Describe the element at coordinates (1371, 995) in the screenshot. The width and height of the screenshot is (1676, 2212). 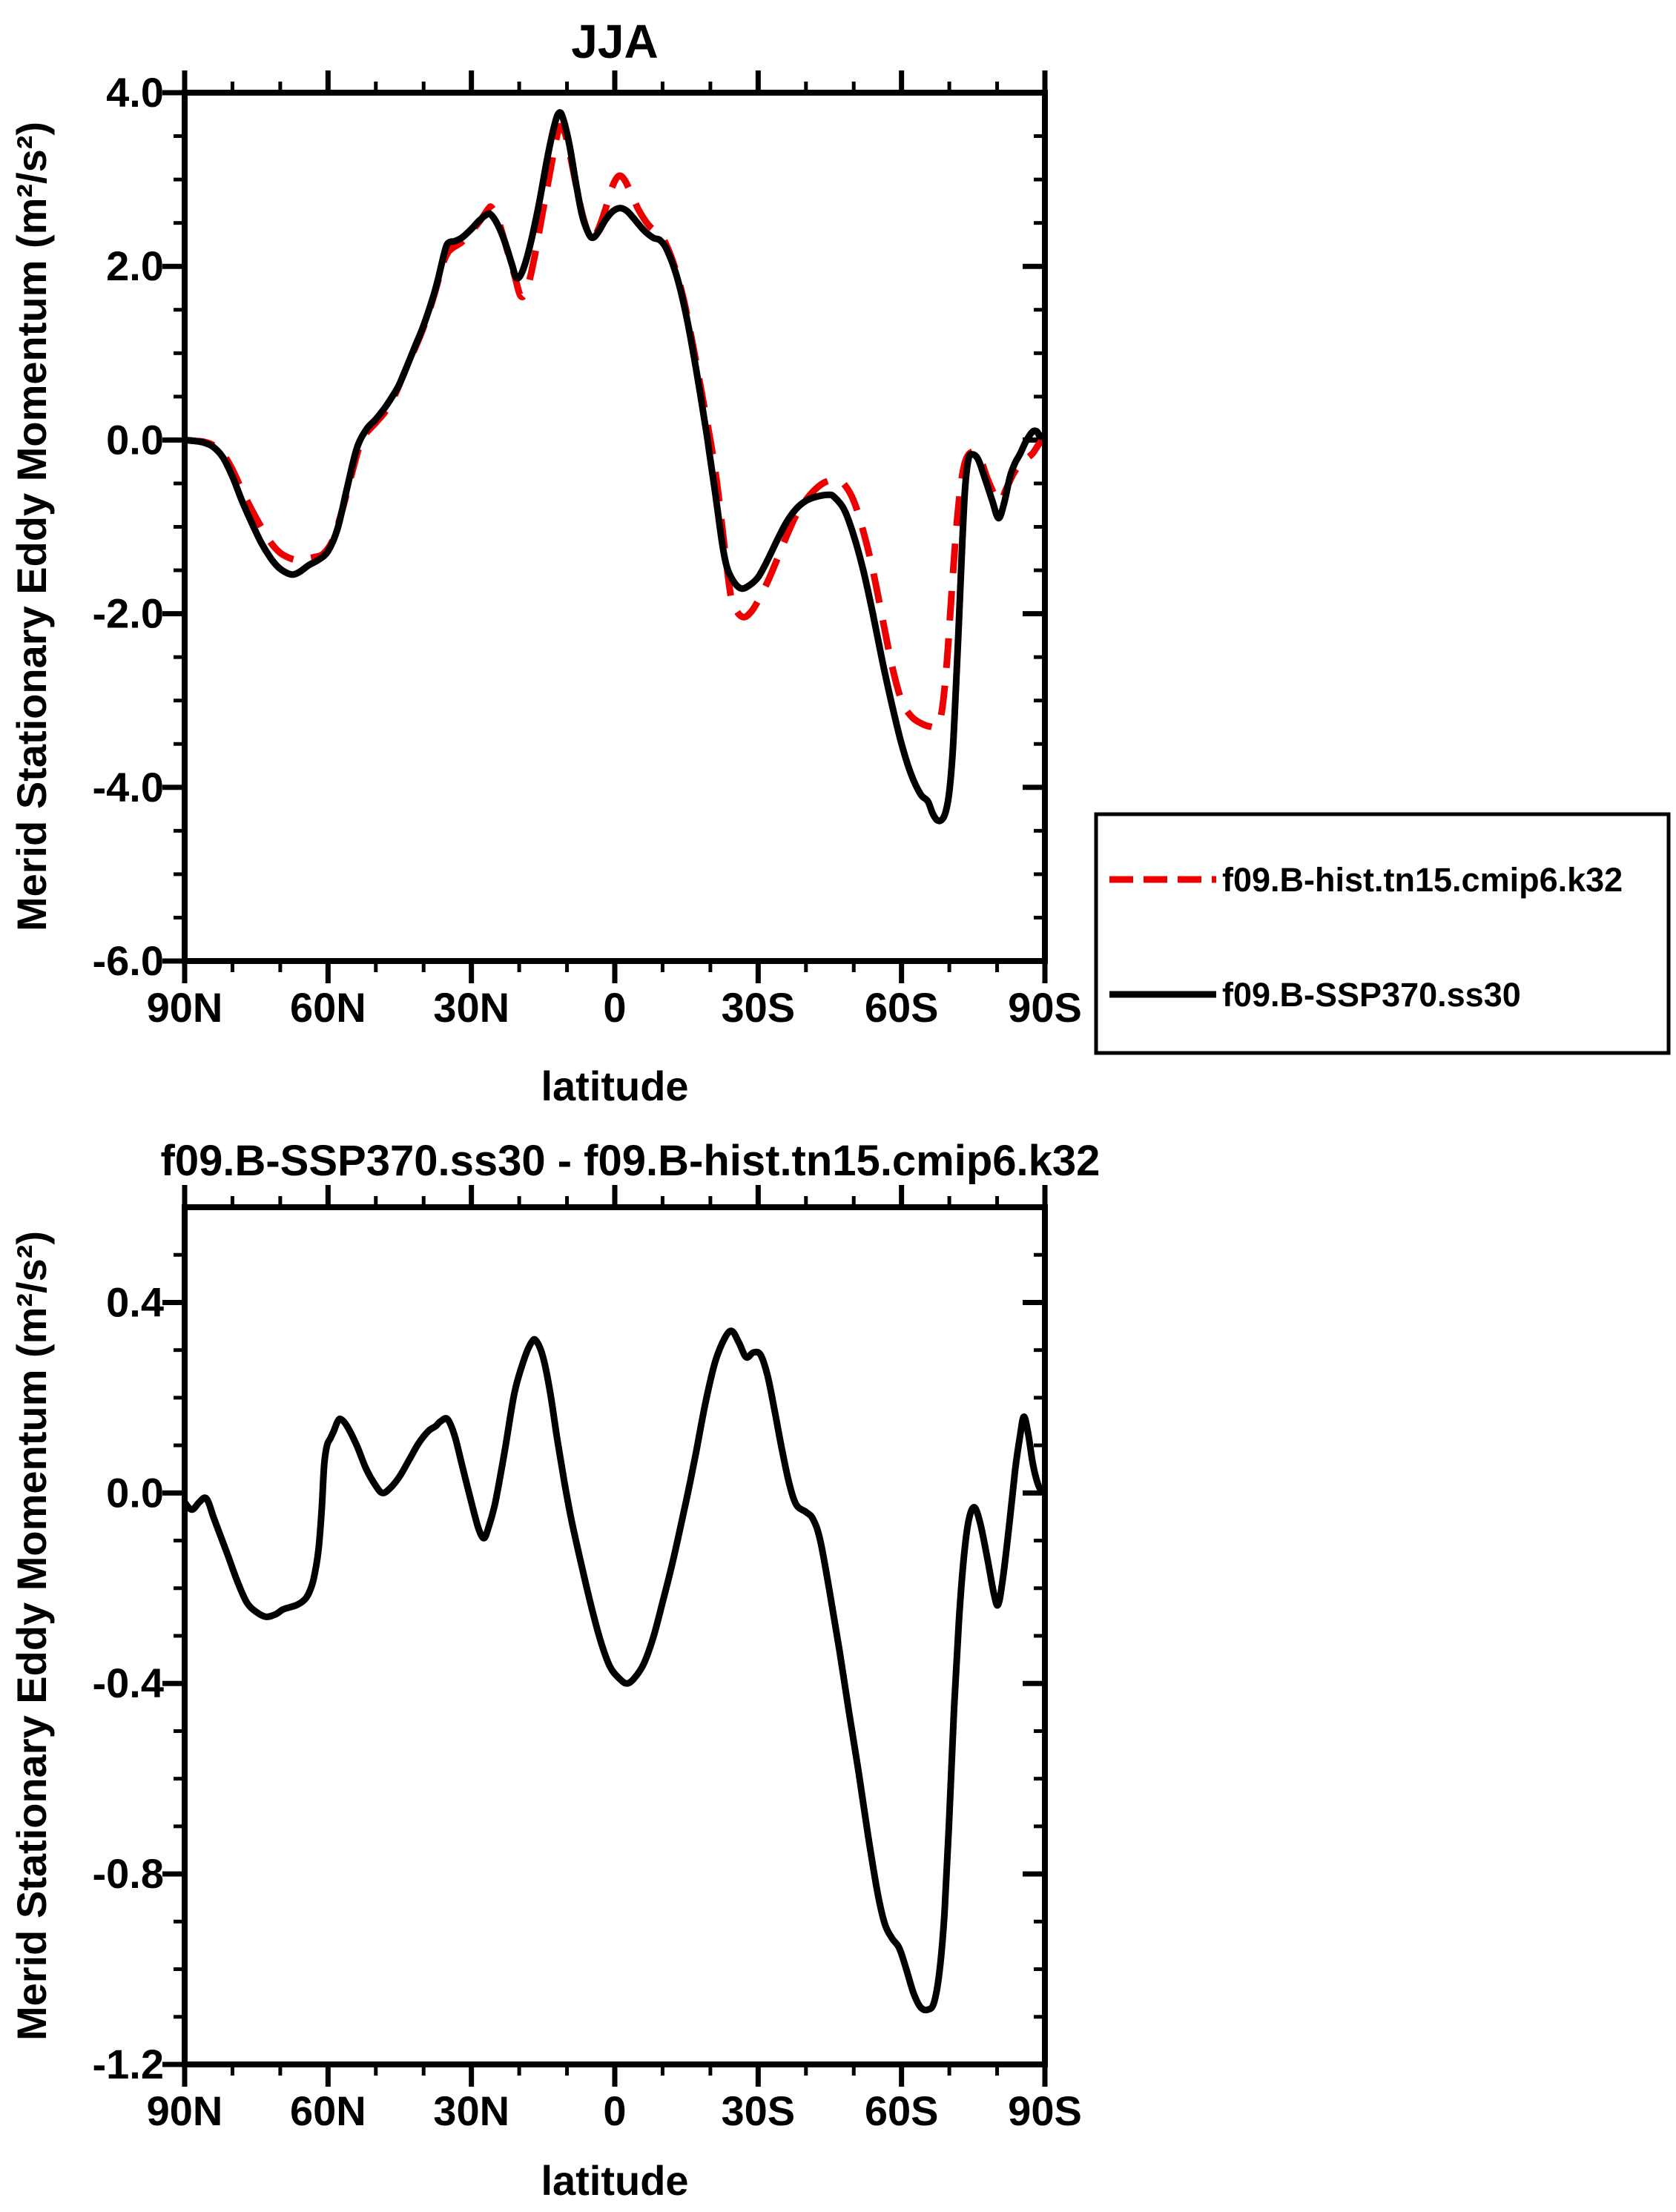
I see `legend-label-ssp370: f09.B-SSP370.ss30` at that location.